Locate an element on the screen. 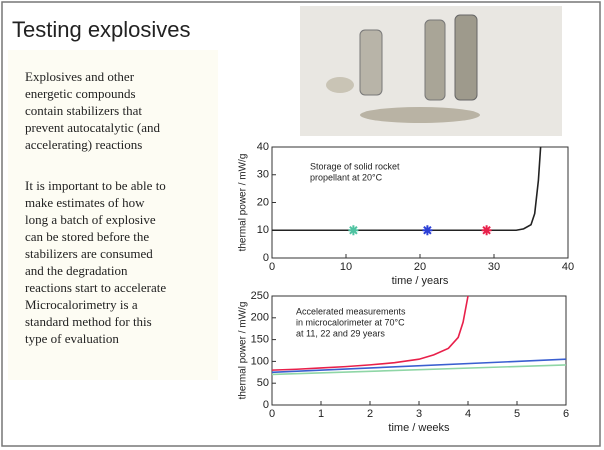 This screenshot has width=604, height=450. body-text-line: and the degradation is located at coordinates (76, 270).